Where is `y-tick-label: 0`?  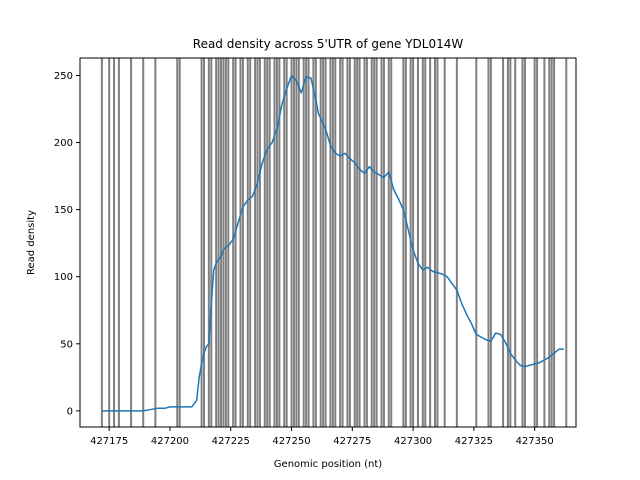 y-tick-label: 0 is located at coordinates (70, 411).